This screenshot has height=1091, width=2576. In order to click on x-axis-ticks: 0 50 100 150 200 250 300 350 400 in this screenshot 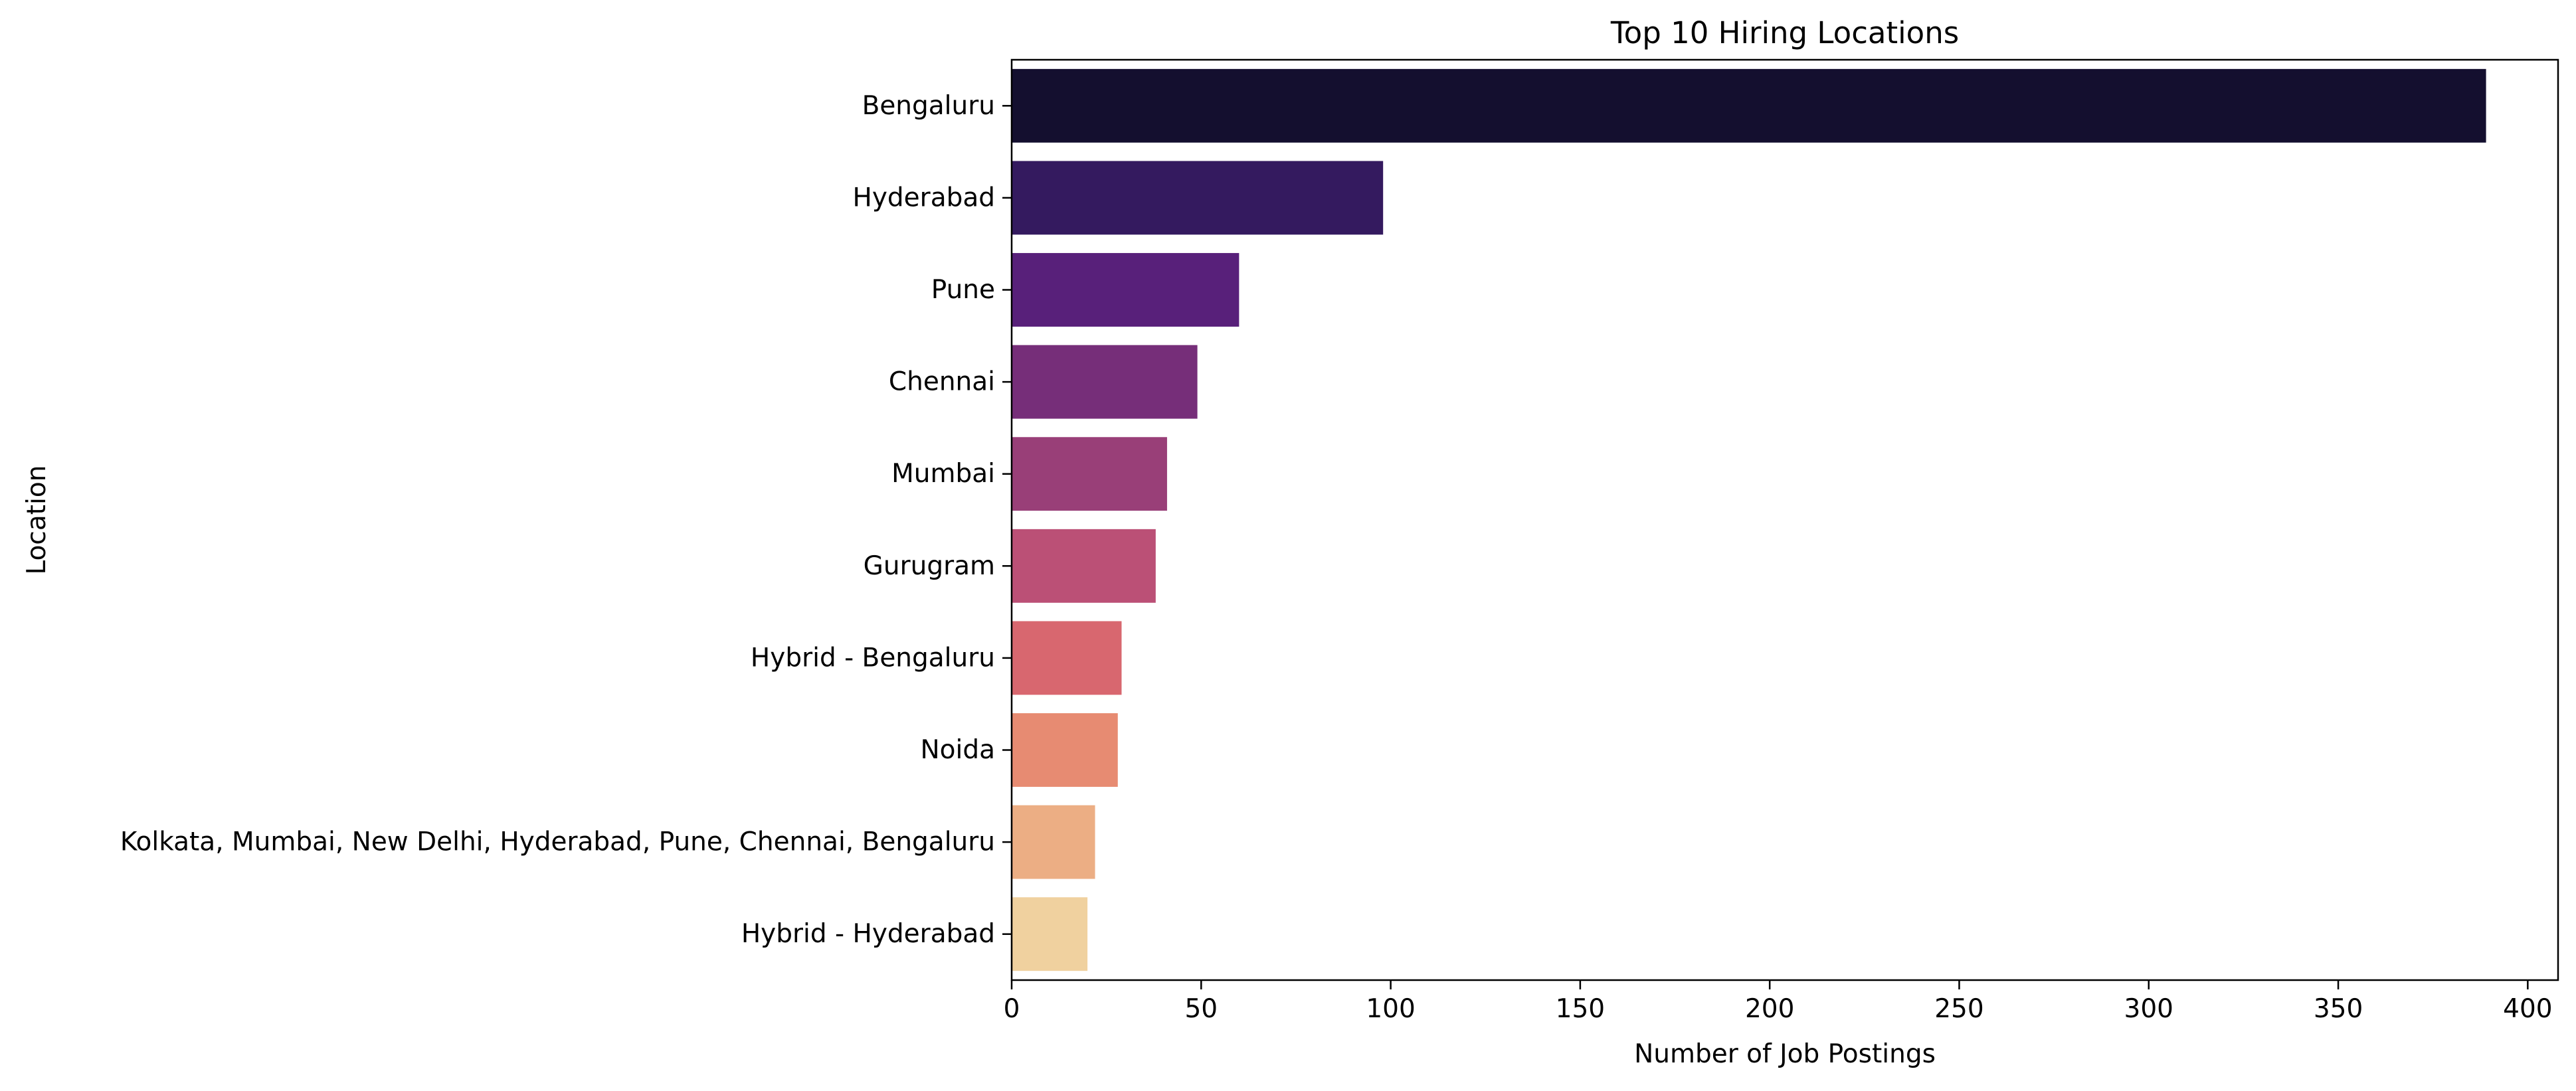, I will do `click(1778, 1002)`.